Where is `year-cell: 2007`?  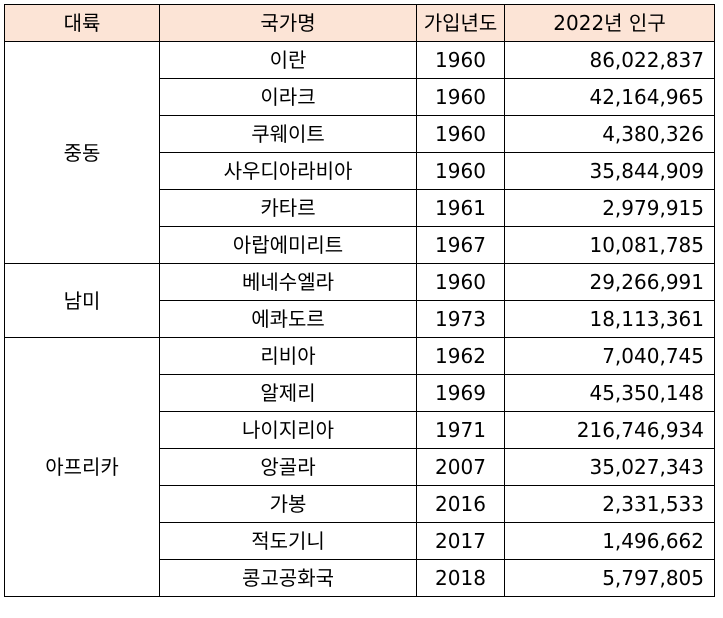 year-cell: 2007 is located at coordinates (460, 467).